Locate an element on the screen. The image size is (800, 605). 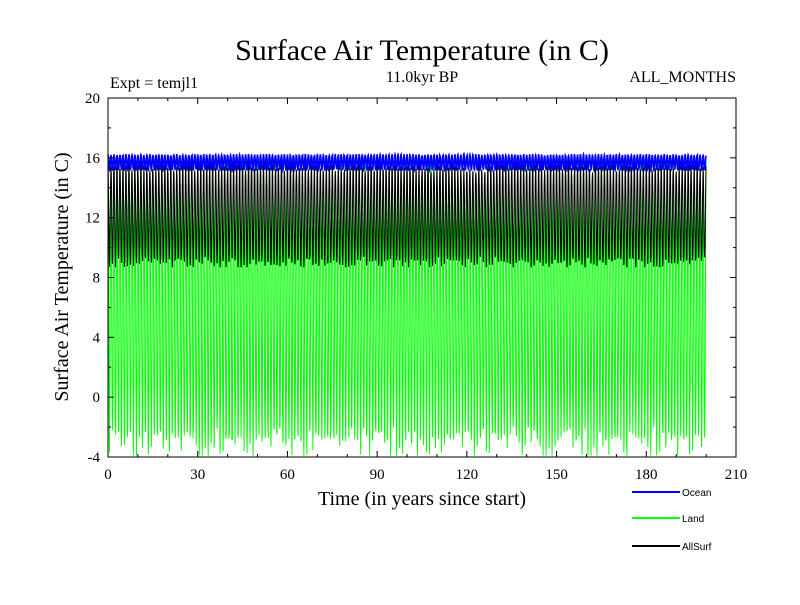
y-tick-label: -4 is located at coordinates (94, 458).